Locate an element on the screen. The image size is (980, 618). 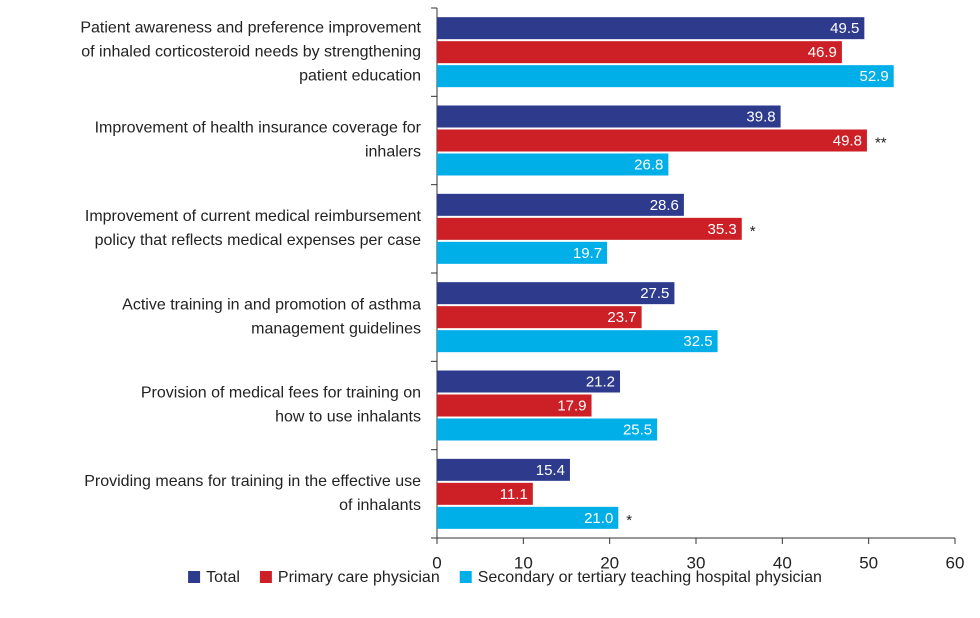
value-label: 15.4 is located at coordinates (550, 470).